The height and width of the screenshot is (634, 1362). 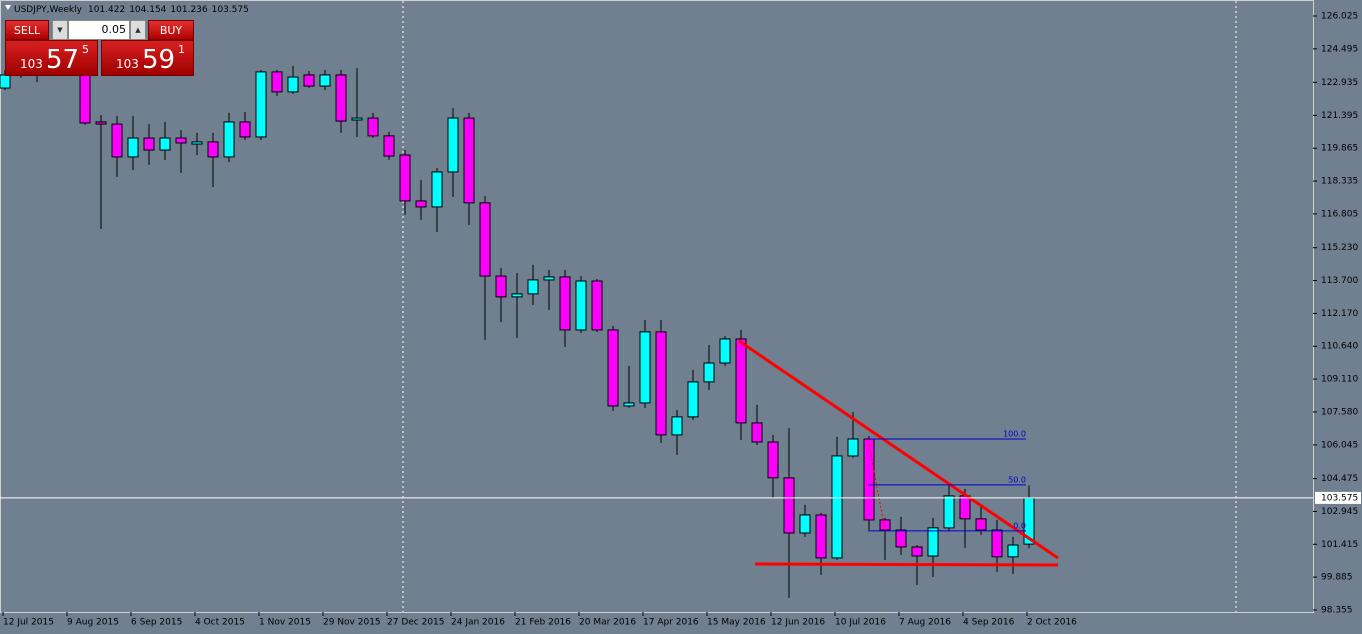 I want to click on y-tick-label: 118.335, so click(x=1339, y=182).